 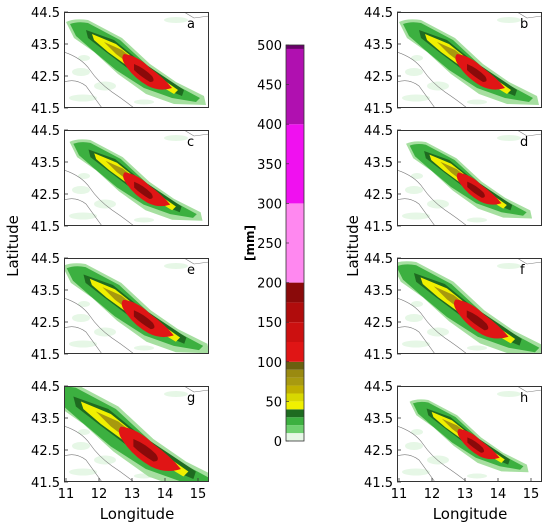 What do you see at coordinates (453, 307) in the screenshot?
I see `map-panel-f: f 44.5 43.5 42.5 41.5` at bounding box center [453, 307].